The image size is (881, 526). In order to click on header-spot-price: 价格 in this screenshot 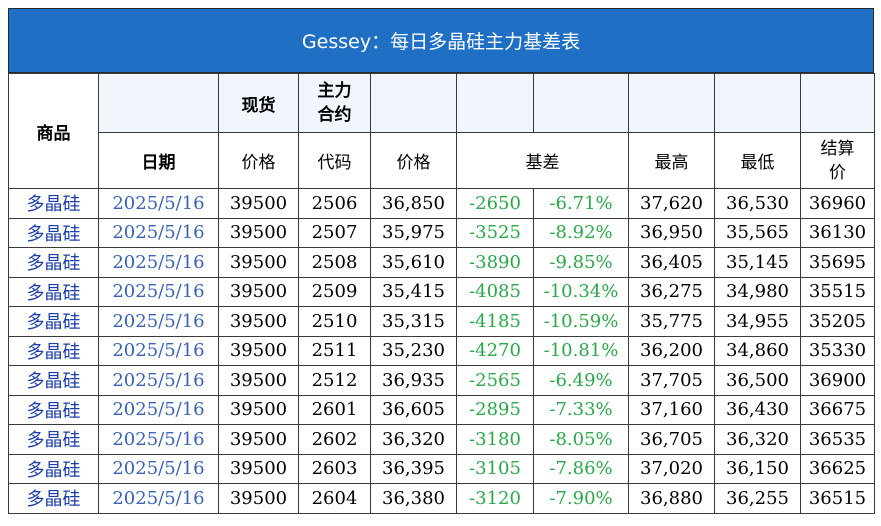, I will do `click(258, 160)`.